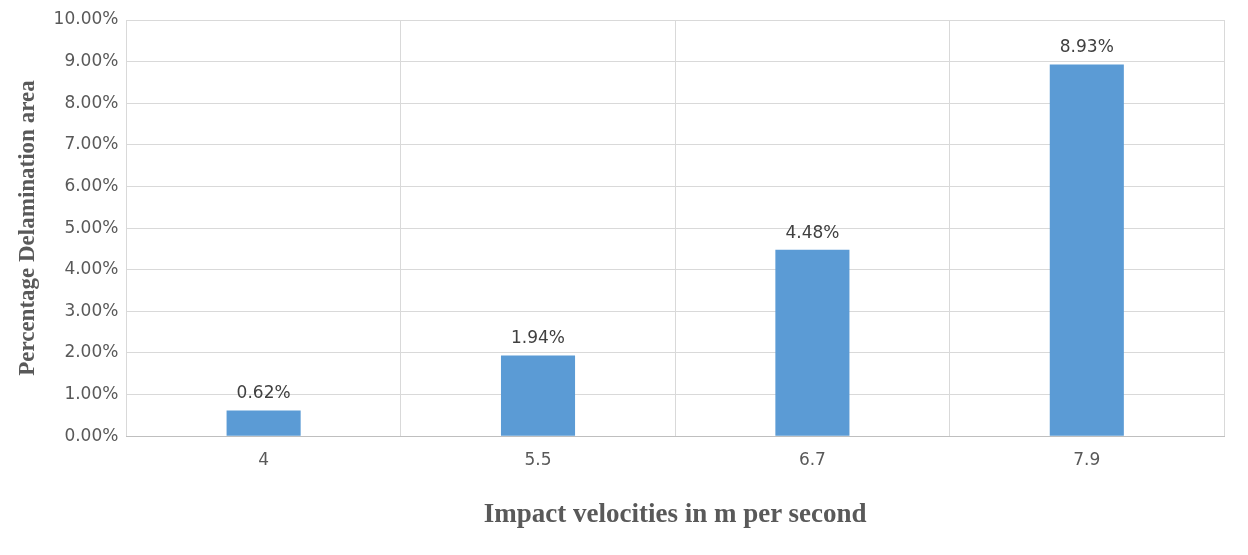 Image resolution: width=1248 pixels, height=555 pixels. I want to click on y-tick-label: 8.00%, so click(91, 101).